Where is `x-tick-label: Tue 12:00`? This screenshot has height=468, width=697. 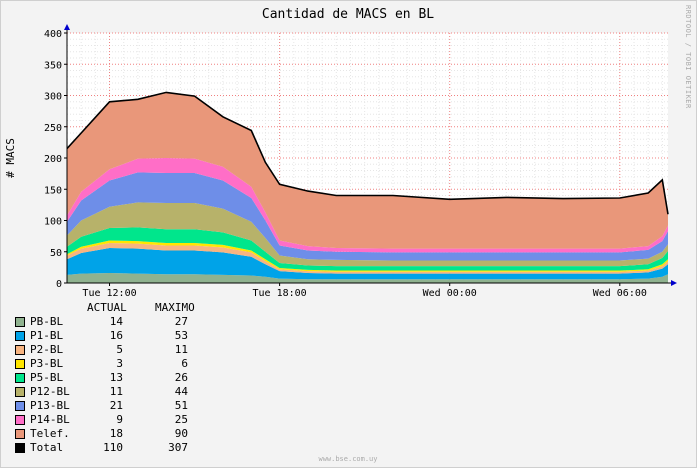
x-tick-label: Tue 12:00 is located at coordinates (109, 293).